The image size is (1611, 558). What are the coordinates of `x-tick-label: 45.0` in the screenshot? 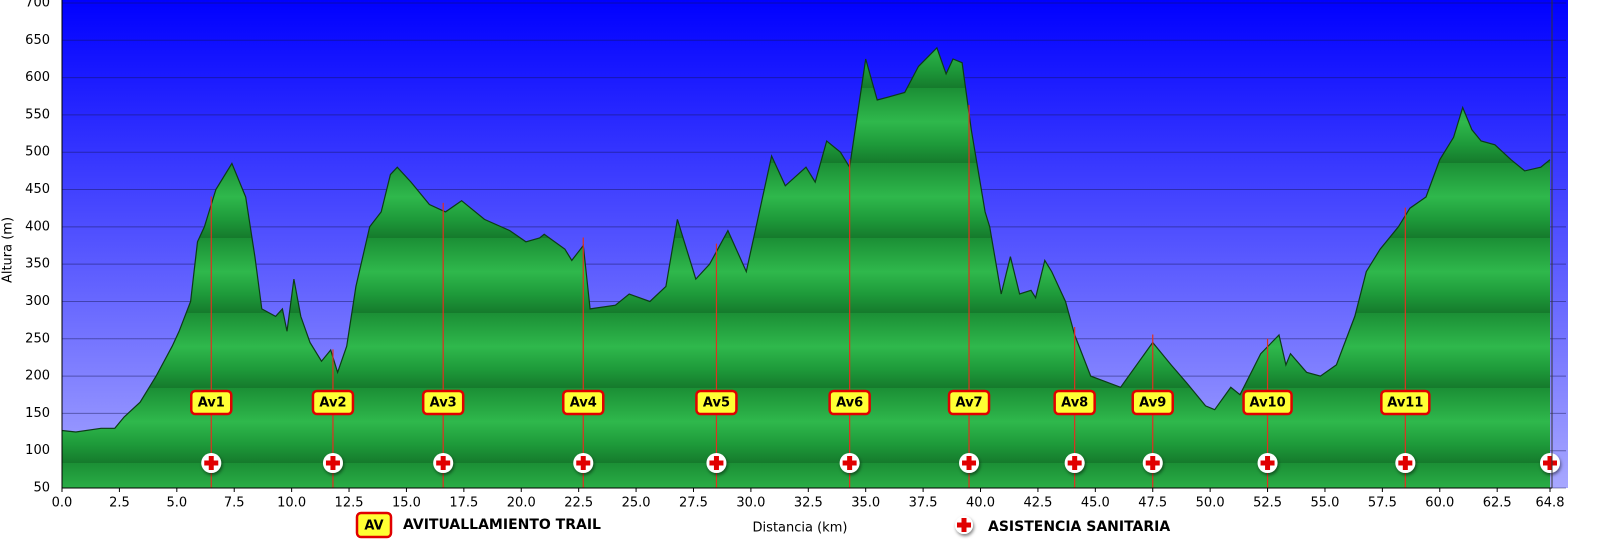 It's located at (1095, 503).